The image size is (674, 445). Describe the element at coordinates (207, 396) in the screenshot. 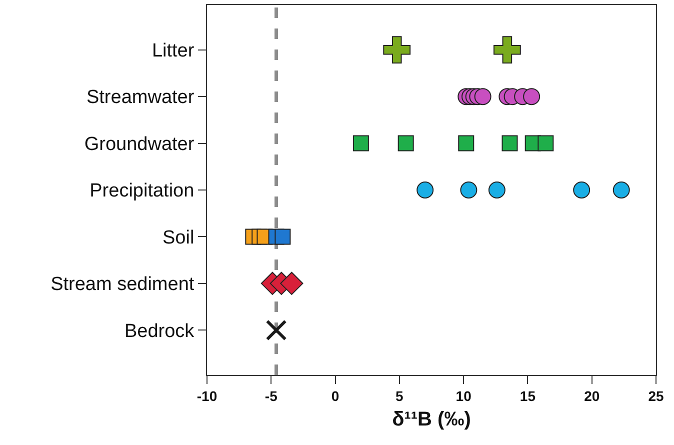

I see `x-tick-label: -10` at that location.